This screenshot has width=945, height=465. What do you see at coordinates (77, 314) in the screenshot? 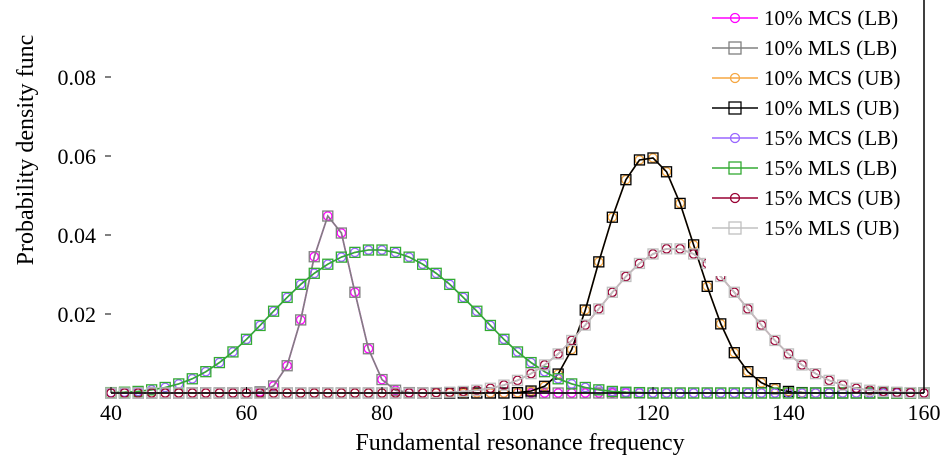
I see `y-tick-label: 0.02` at bounding box center [77, 314].